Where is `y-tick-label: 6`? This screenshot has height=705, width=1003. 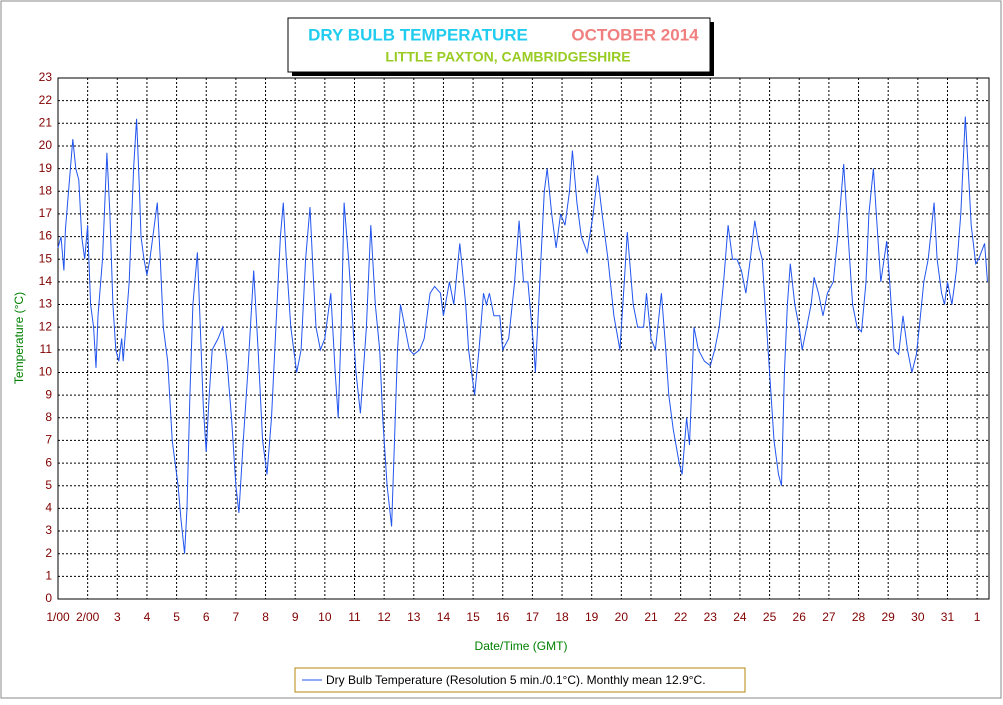
y-tick-label: 6 is located at coordinates (48, 462).